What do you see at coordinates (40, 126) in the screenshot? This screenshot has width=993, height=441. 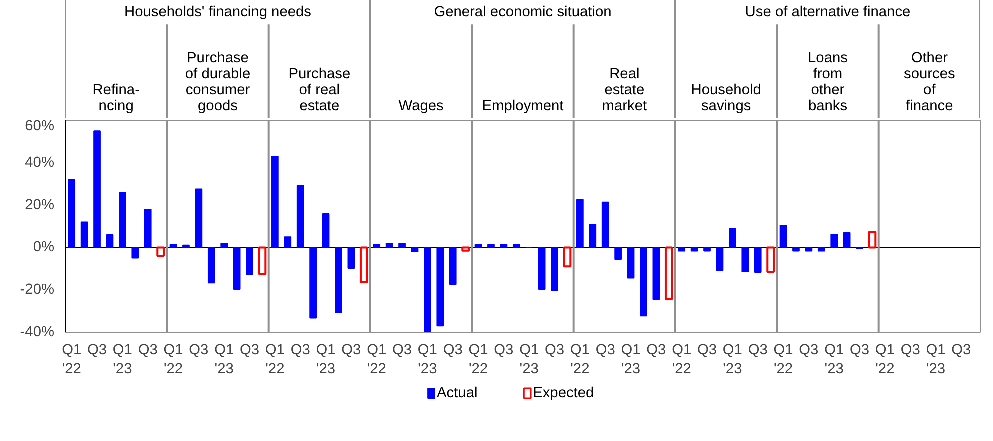 I see `y-tick-label: 60%` at bounding box center [40, 126].